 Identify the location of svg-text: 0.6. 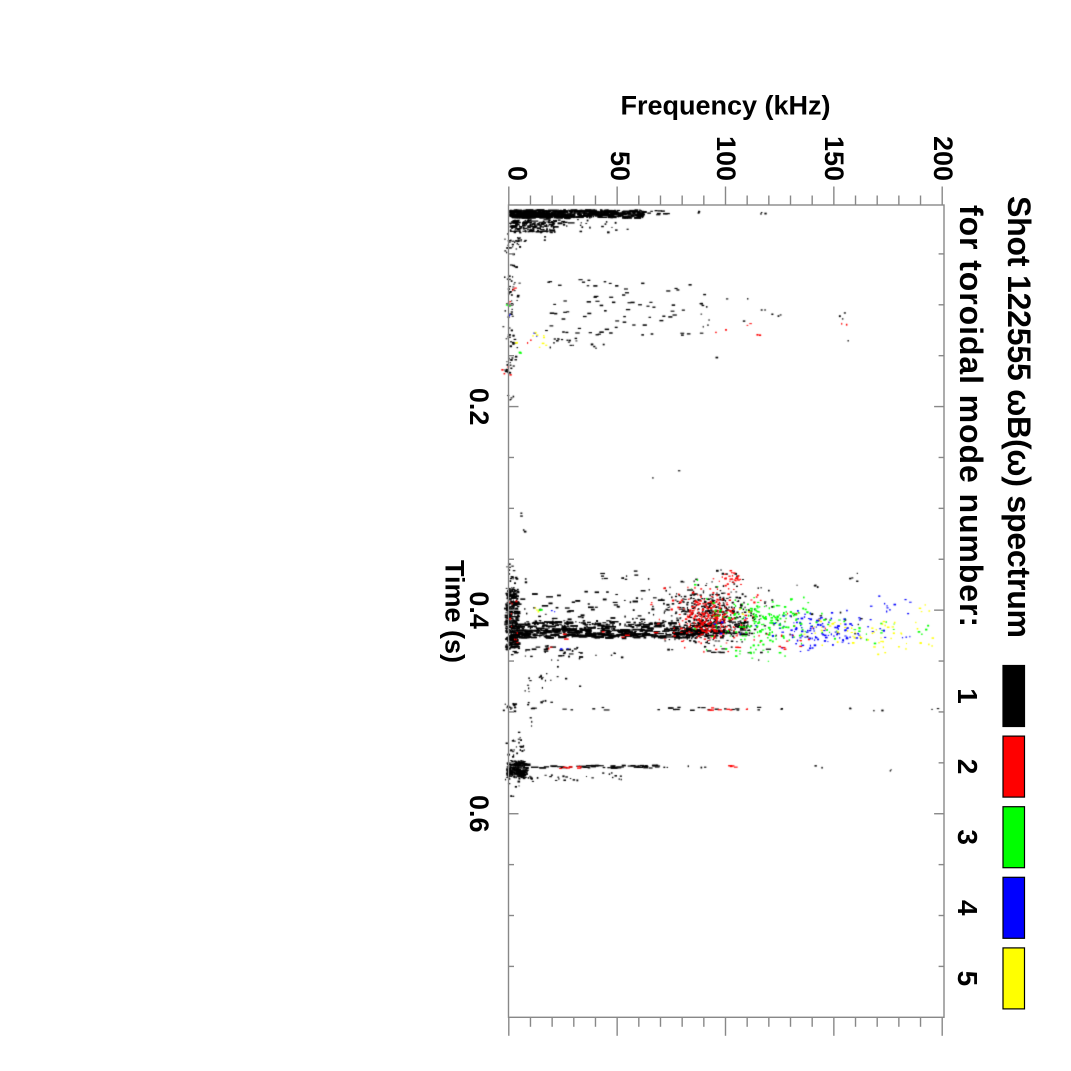
(479, 814).